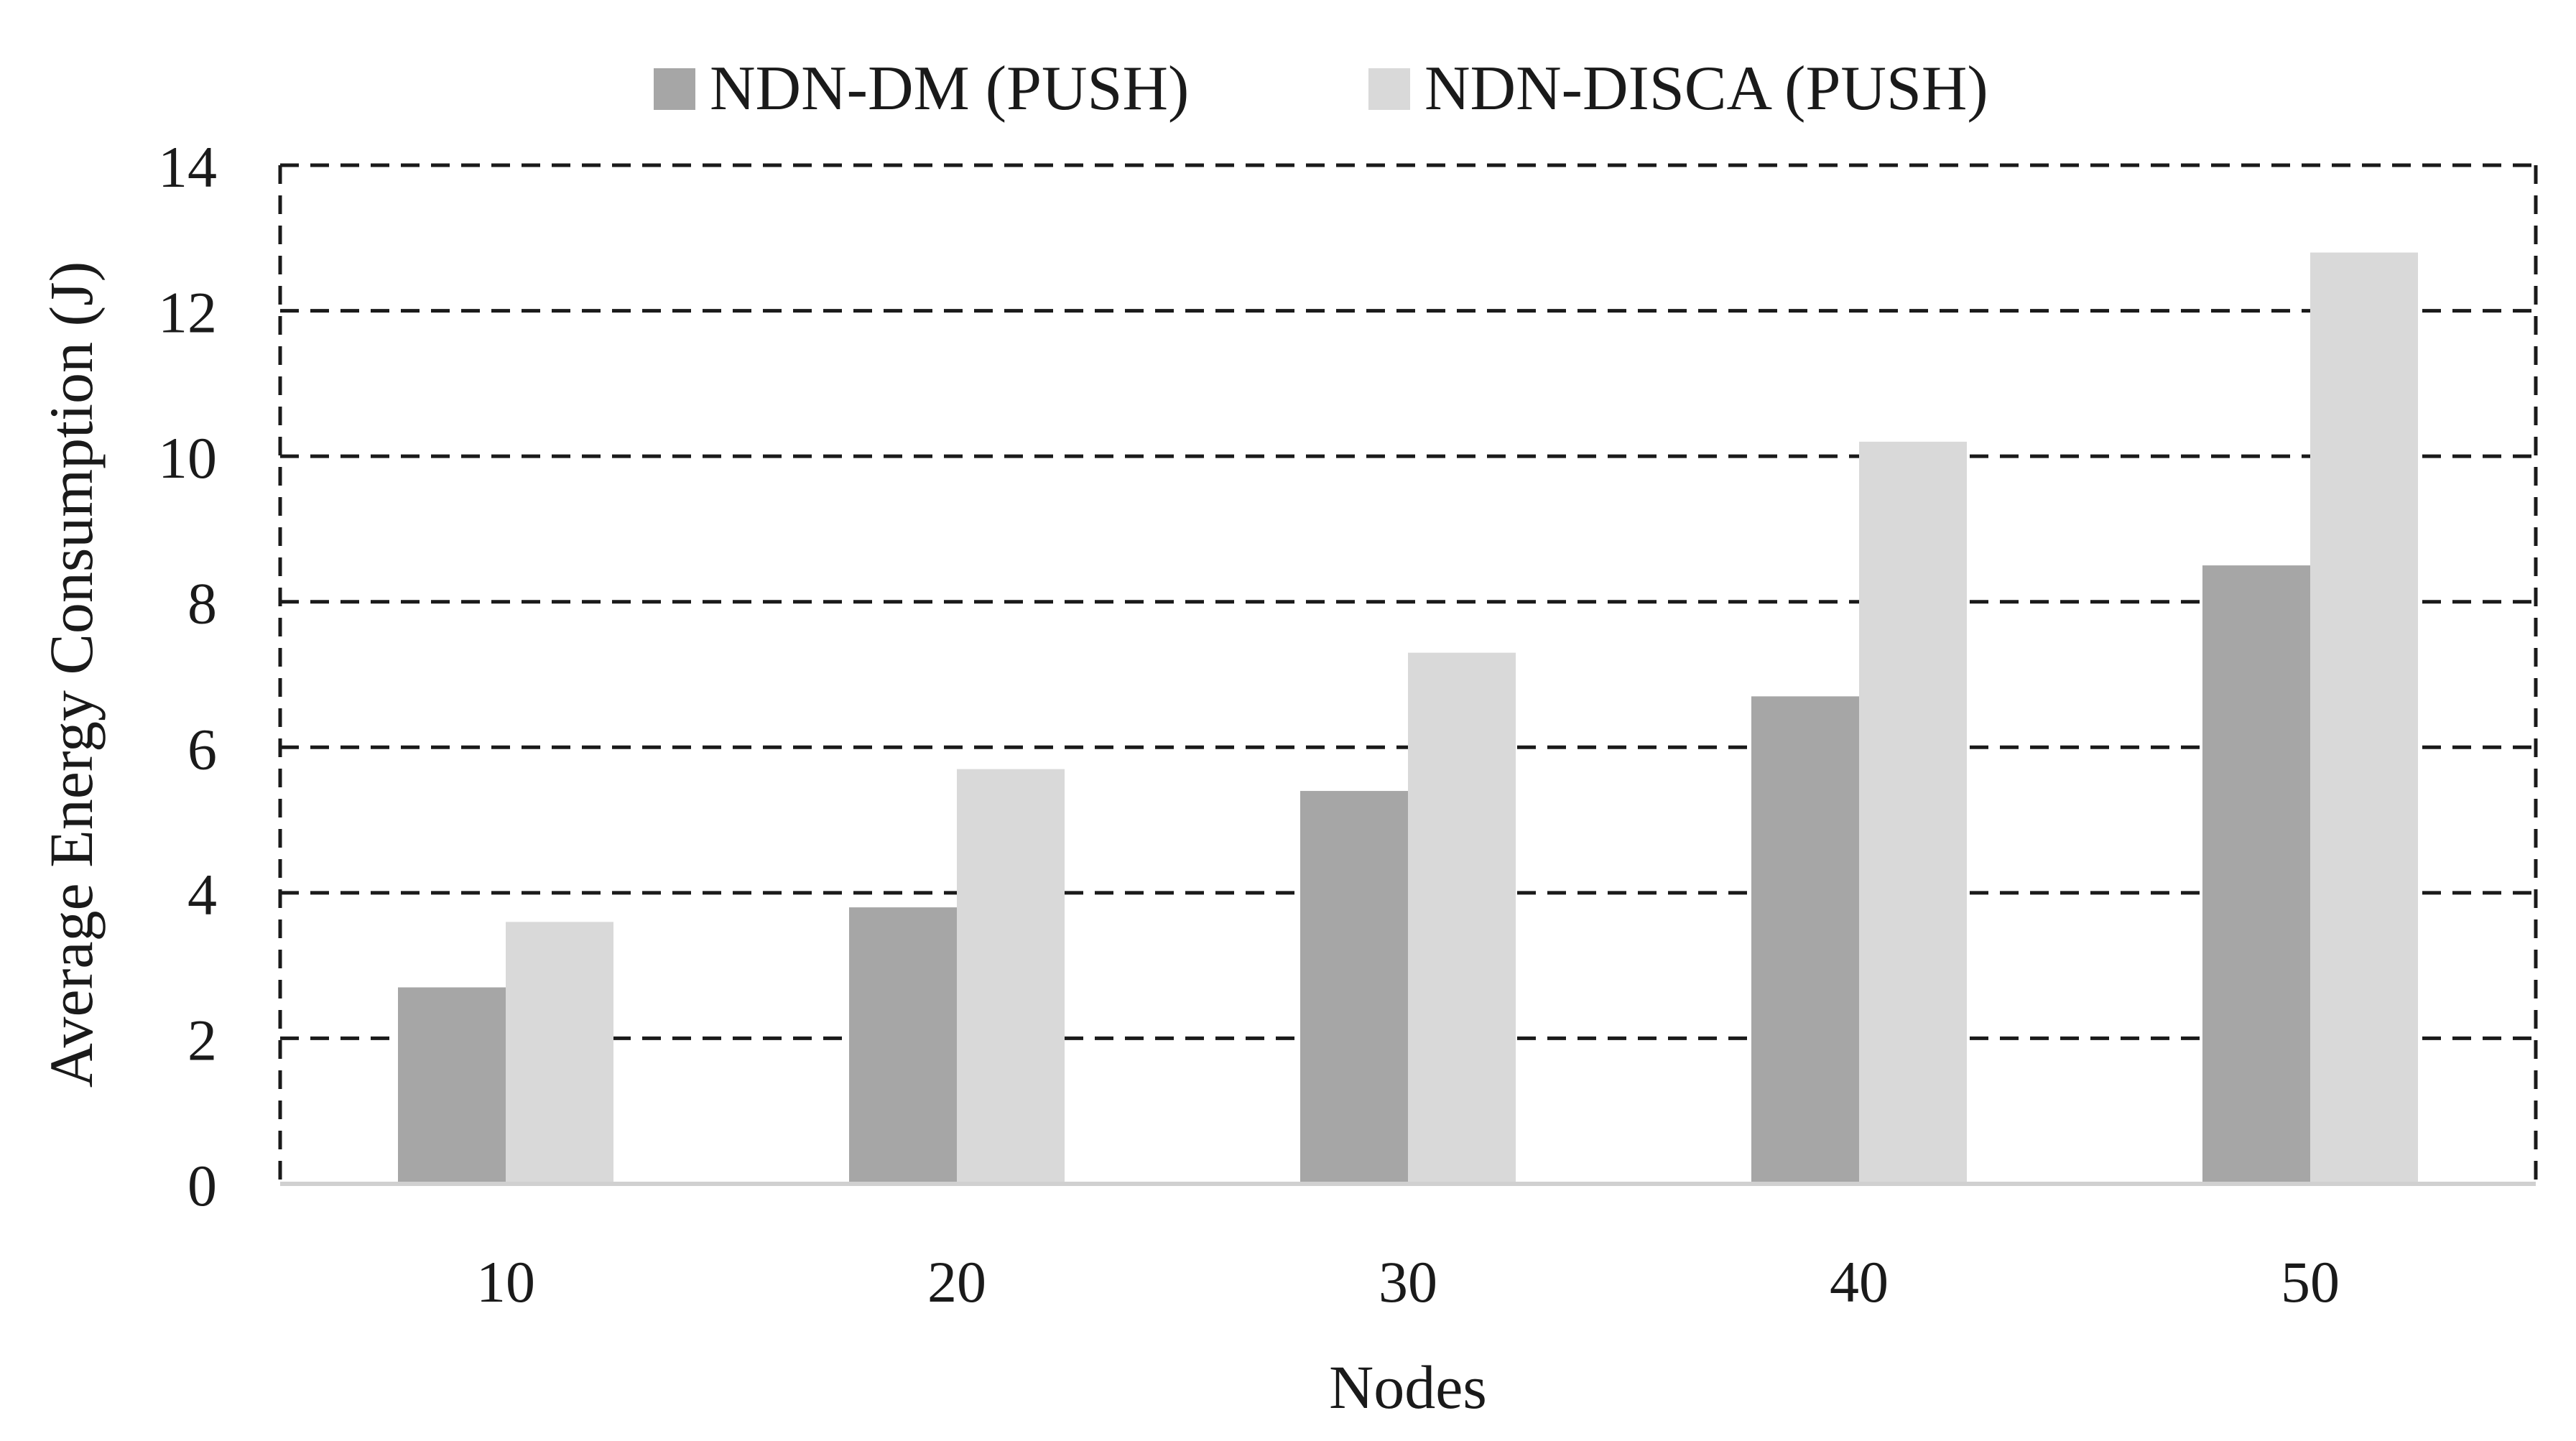 The width and height of the screenshot is (2576, 1441). What do you see at coordinates (505, 1282) in the screenshot?
I see `x-tick-label: 10` at bounding box center [505, 1282].